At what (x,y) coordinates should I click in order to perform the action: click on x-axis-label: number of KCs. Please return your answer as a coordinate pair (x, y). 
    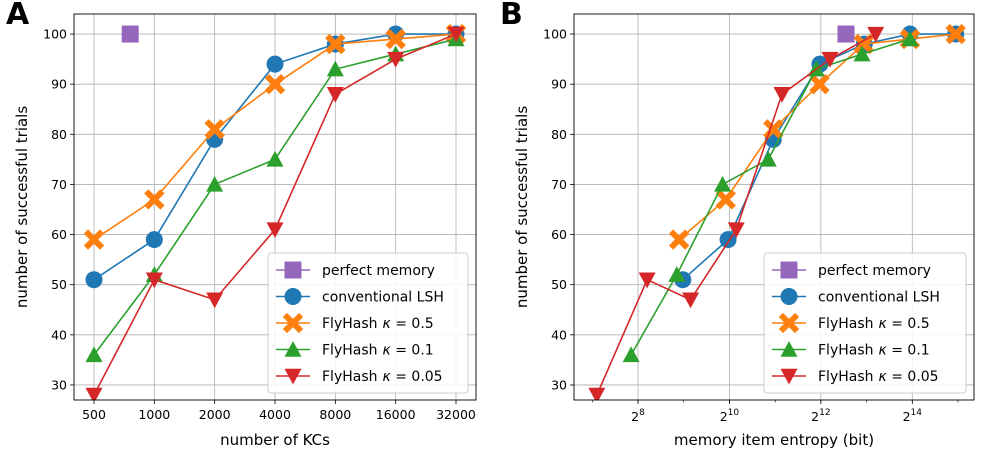
    Looking at the image, I should click on (275, 440).